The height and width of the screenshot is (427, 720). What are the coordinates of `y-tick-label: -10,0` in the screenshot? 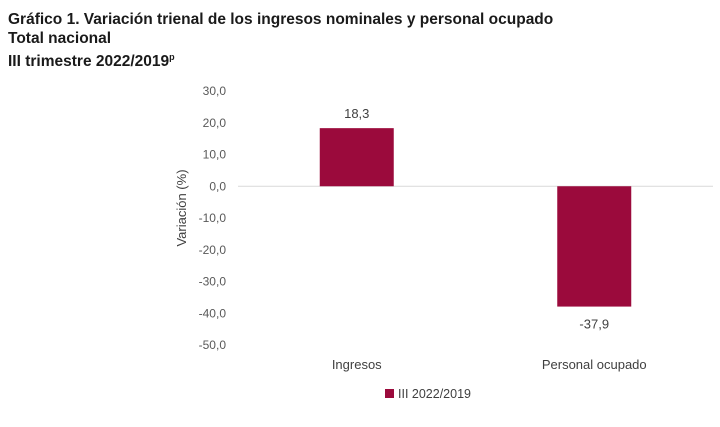 It's located at (213, 218).